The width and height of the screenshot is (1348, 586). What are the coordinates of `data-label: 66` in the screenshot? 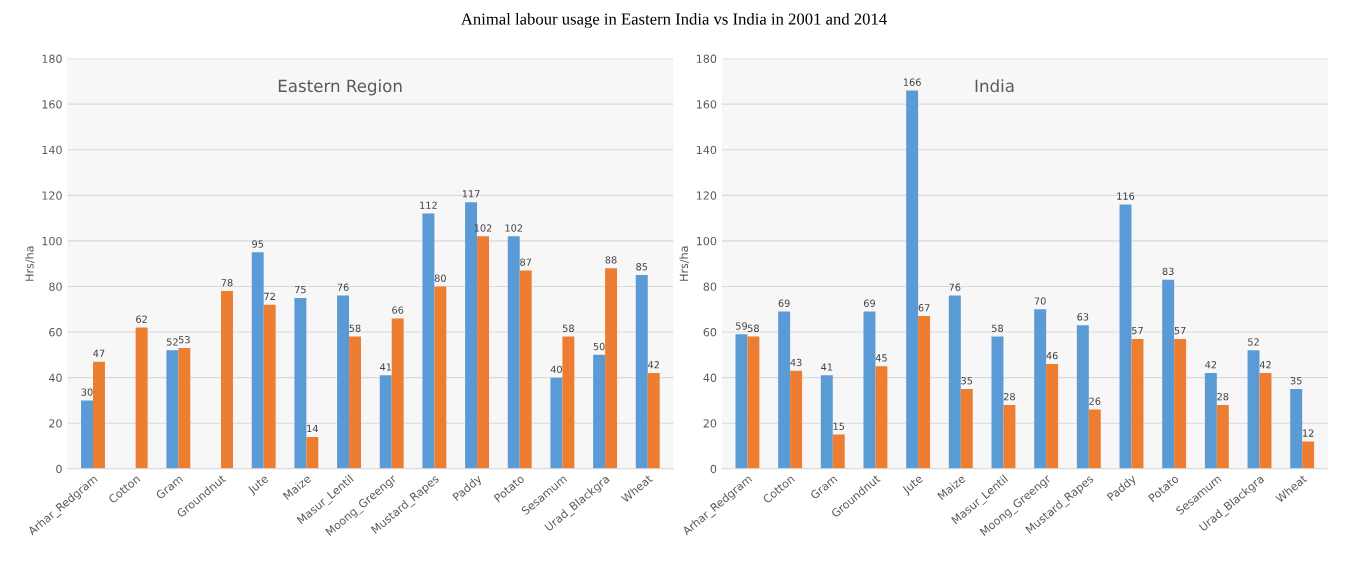 It's located at (398, 310).